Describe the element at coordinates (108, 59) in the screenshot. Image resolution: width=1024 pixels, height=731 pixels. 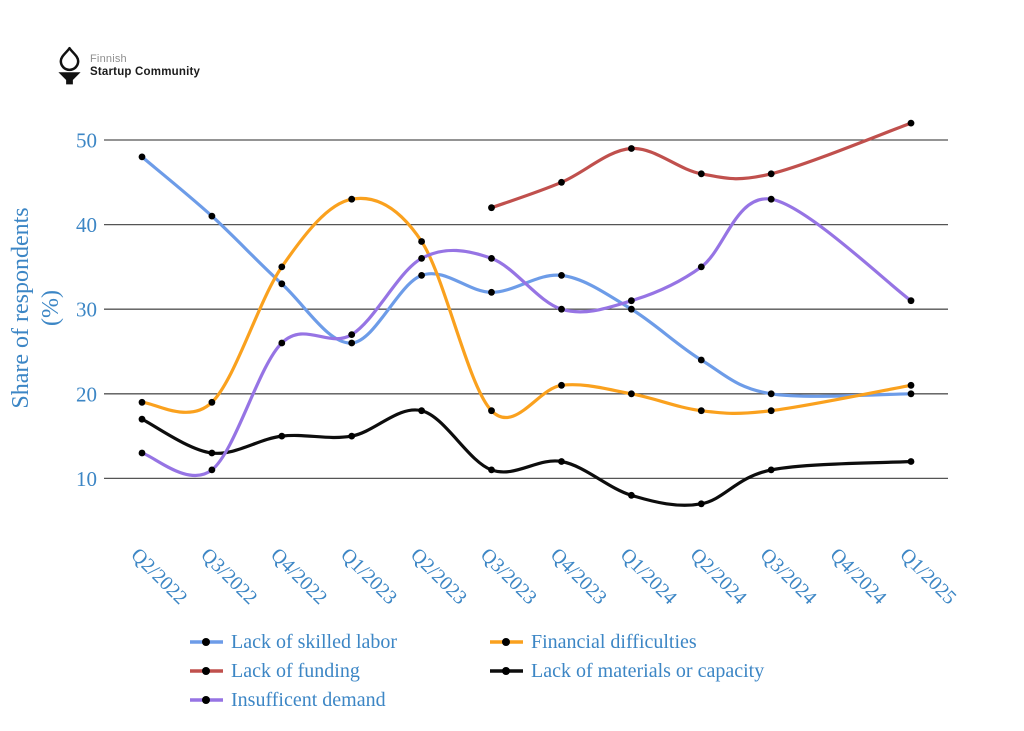
I see `brand-name-top: Finnish` at that location.